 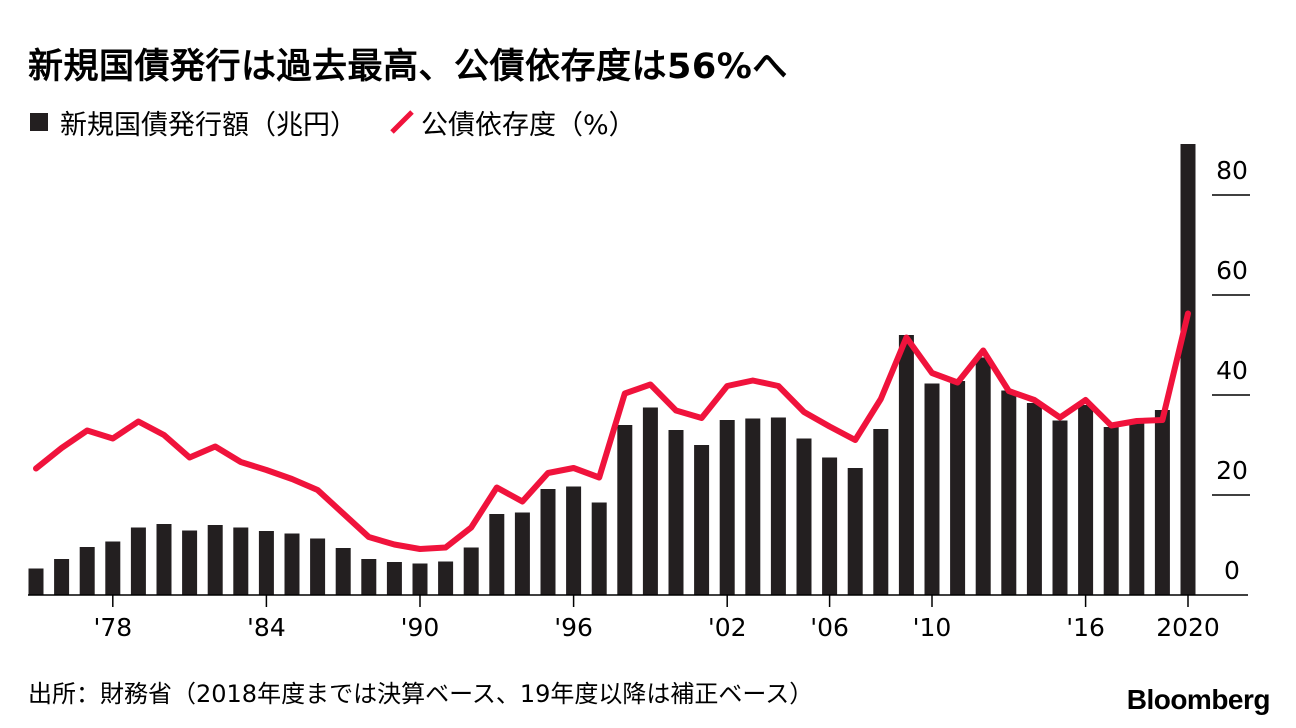 I want to click on x-tick-label-1996: '96, so click(x=573, y=627).